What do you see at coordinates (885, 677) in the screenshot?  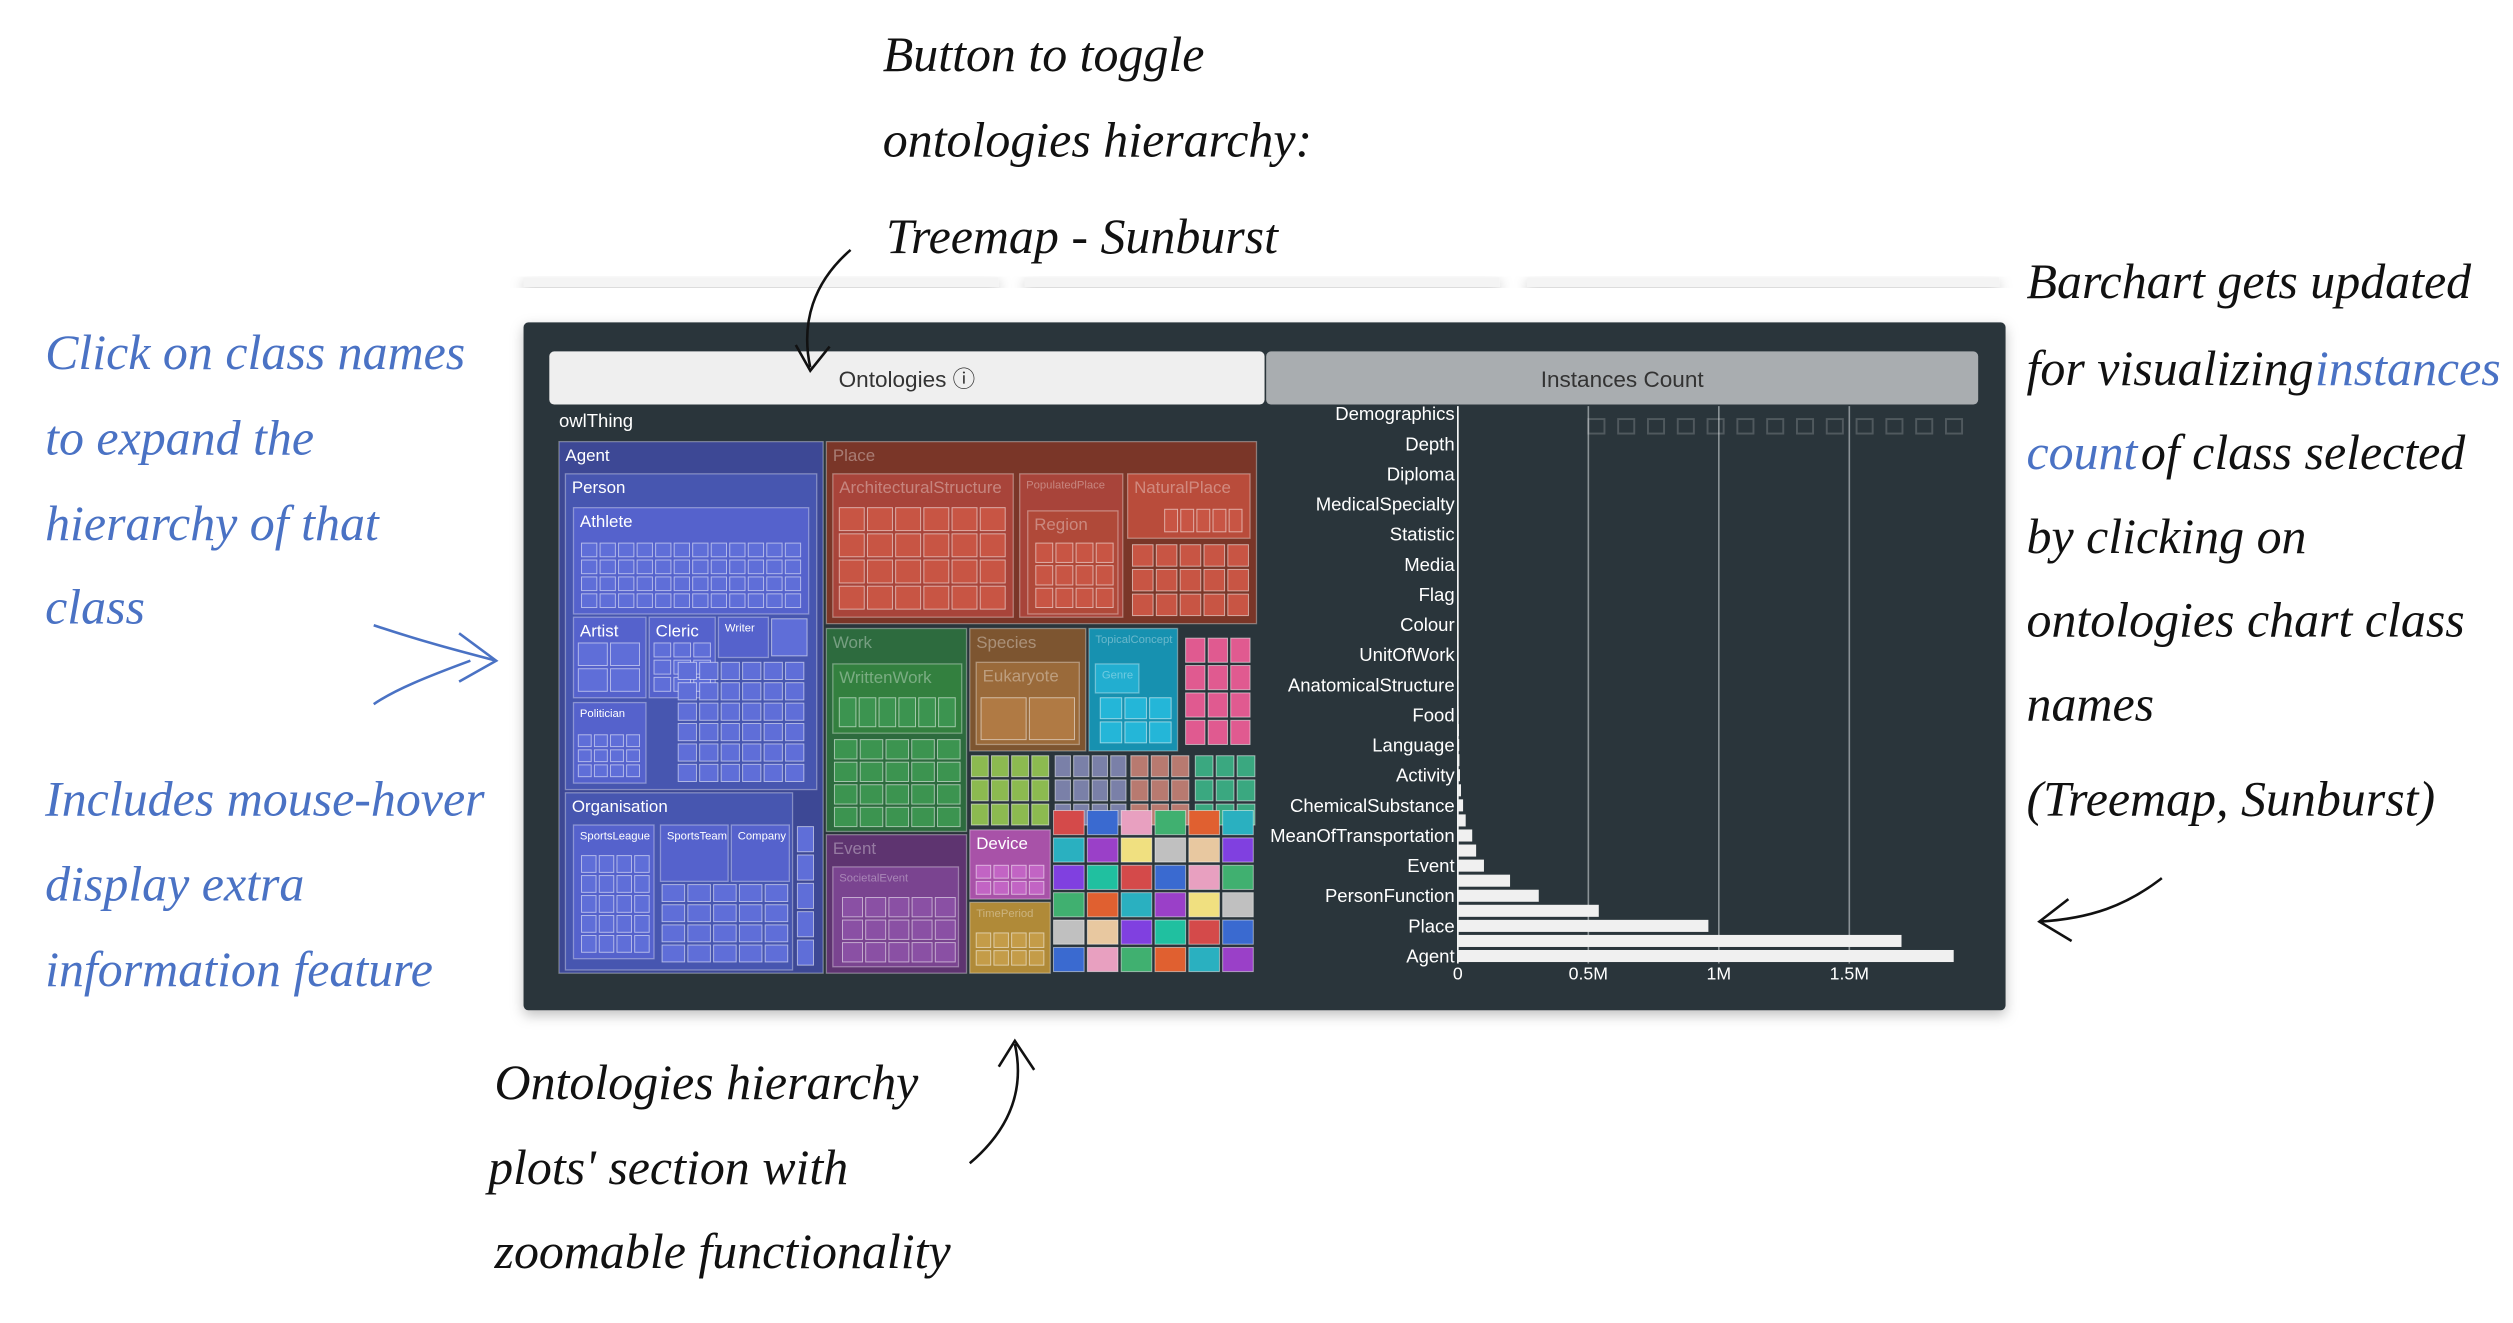 I see `treemap-label: WrittenWork` at bounding box center [885, 677].